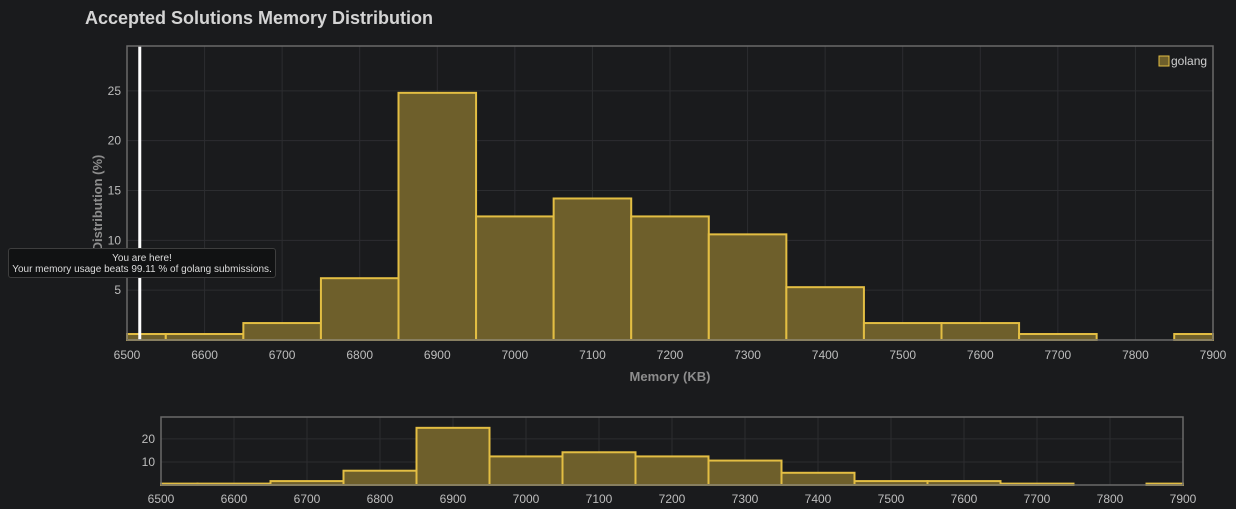  Describe the element at coordinates (149, 450) in the screenshot. I see `navigator-y-tick-labels: 10 20` at that location.